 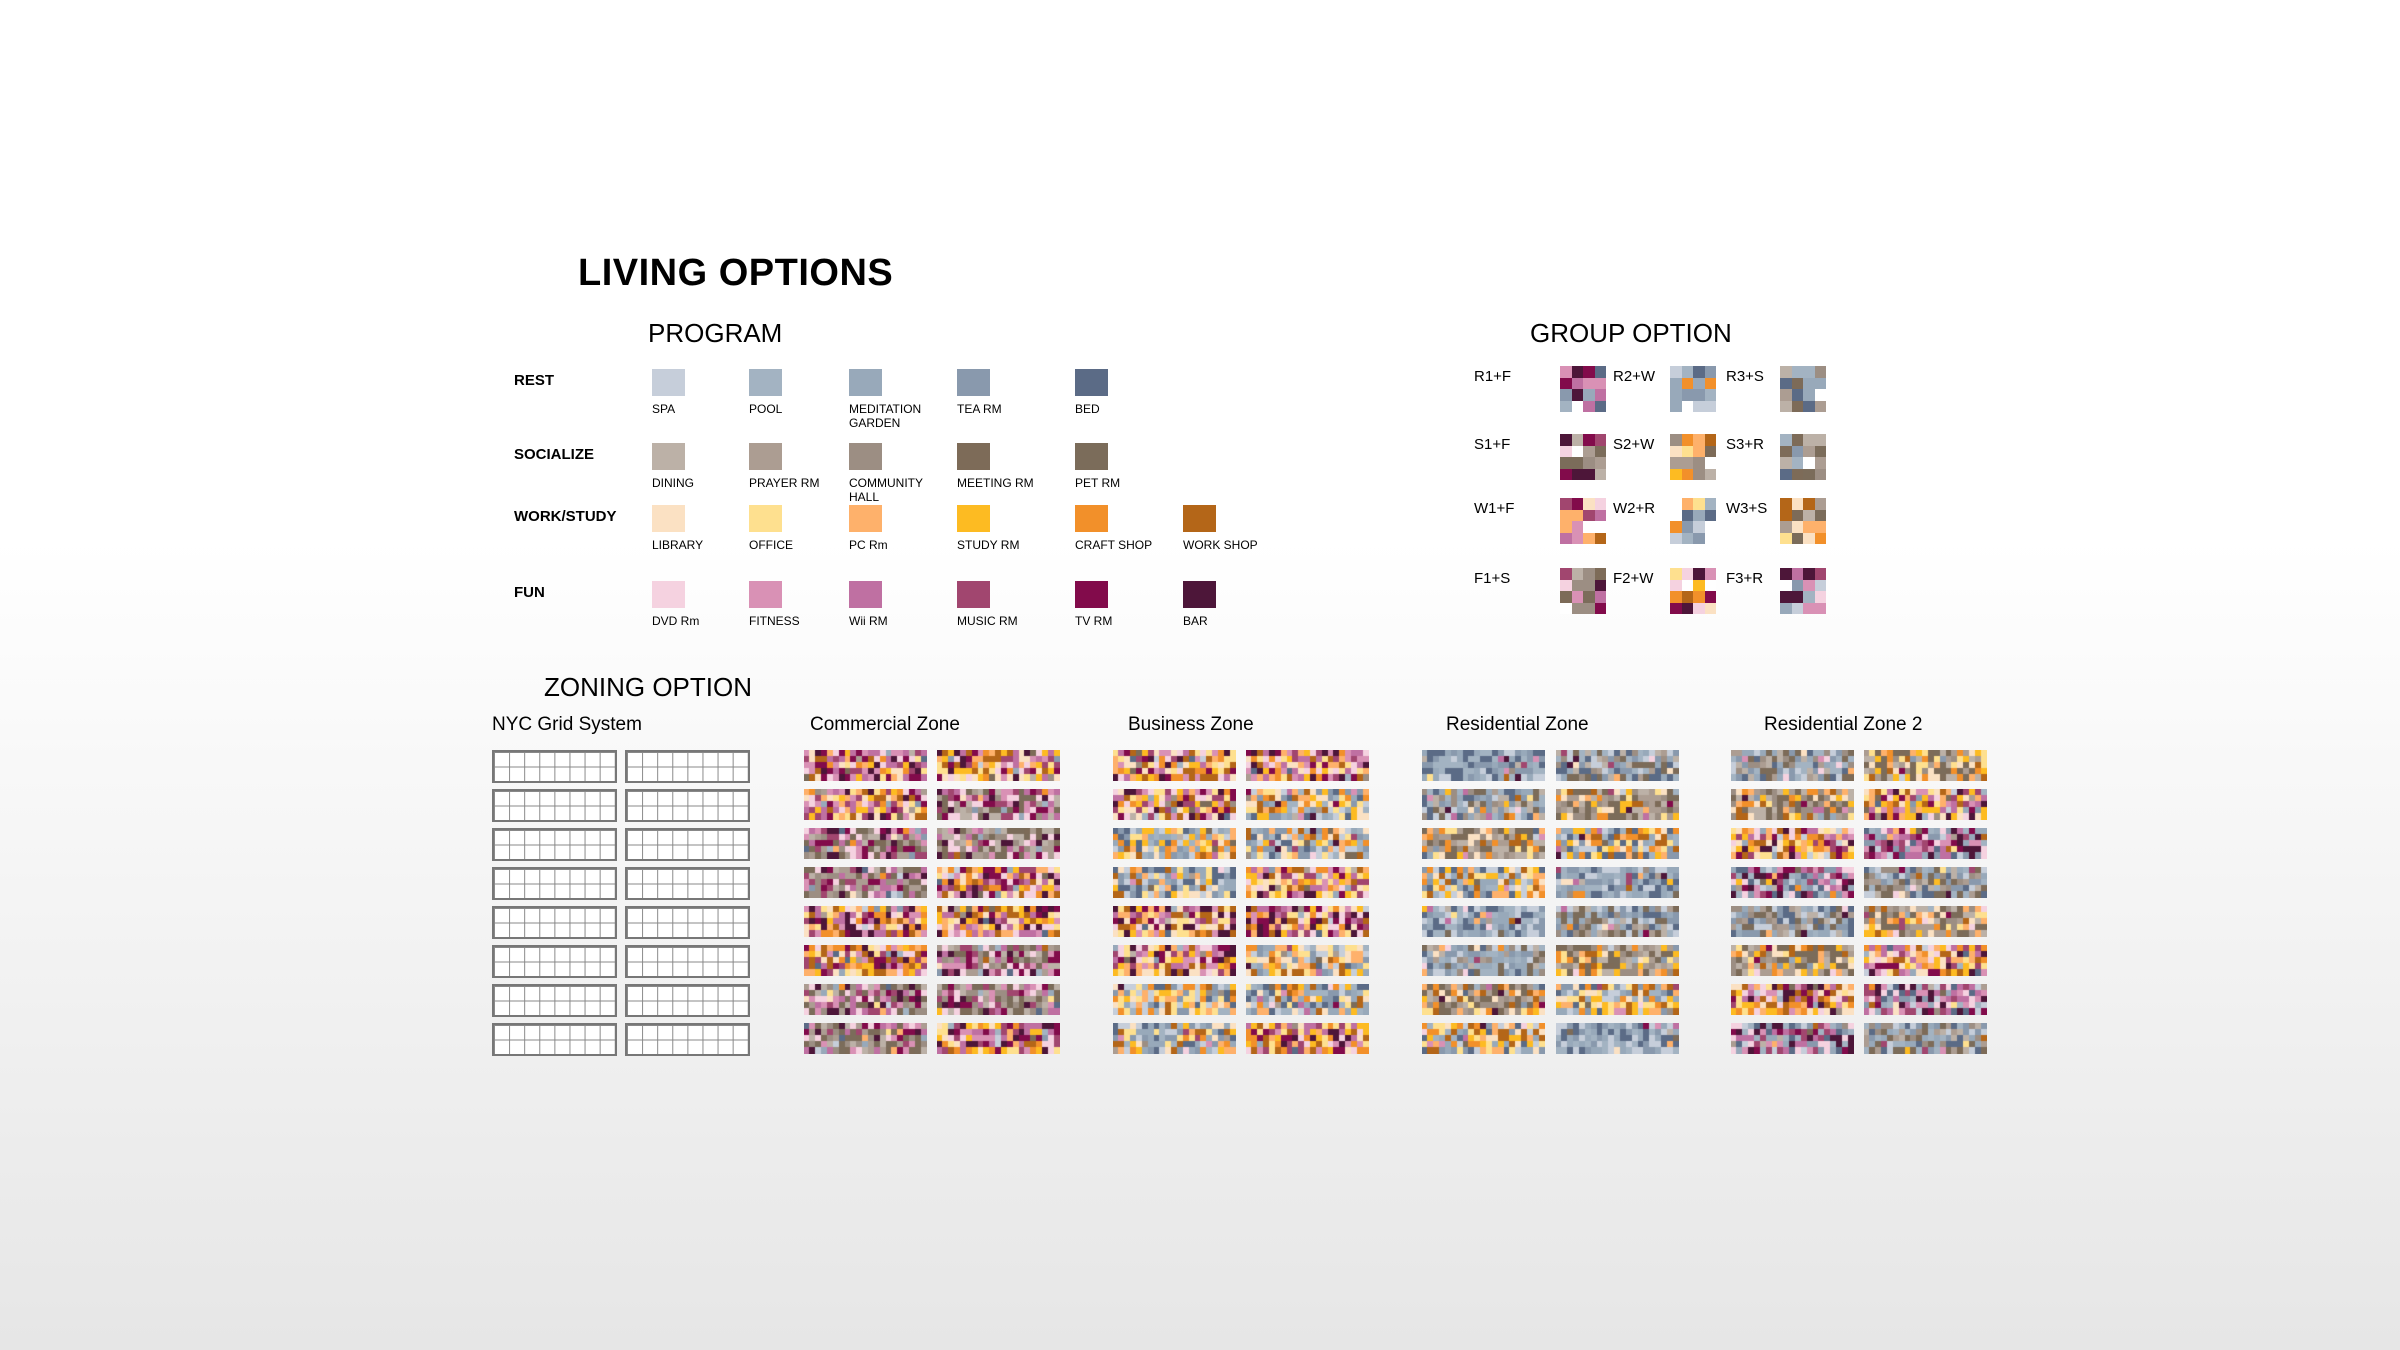 What do you see at coordinates (1745, 578) in the screenshot?
I see `group-label-f3-r: F3+R` at bounding box center [1745, 578].